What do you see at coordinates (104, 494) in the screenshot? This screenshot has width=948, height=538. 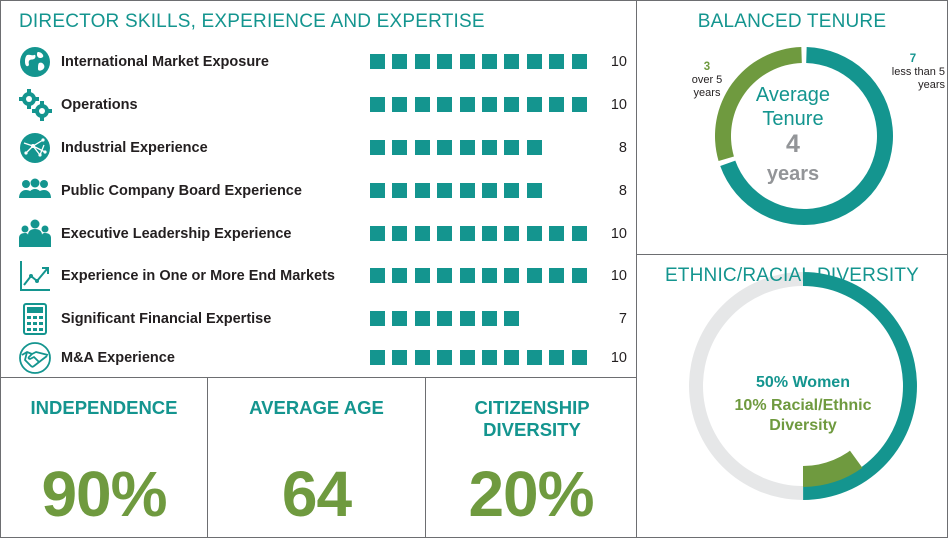 I see `independence-value: 90%` at bounding box center [104, 494].